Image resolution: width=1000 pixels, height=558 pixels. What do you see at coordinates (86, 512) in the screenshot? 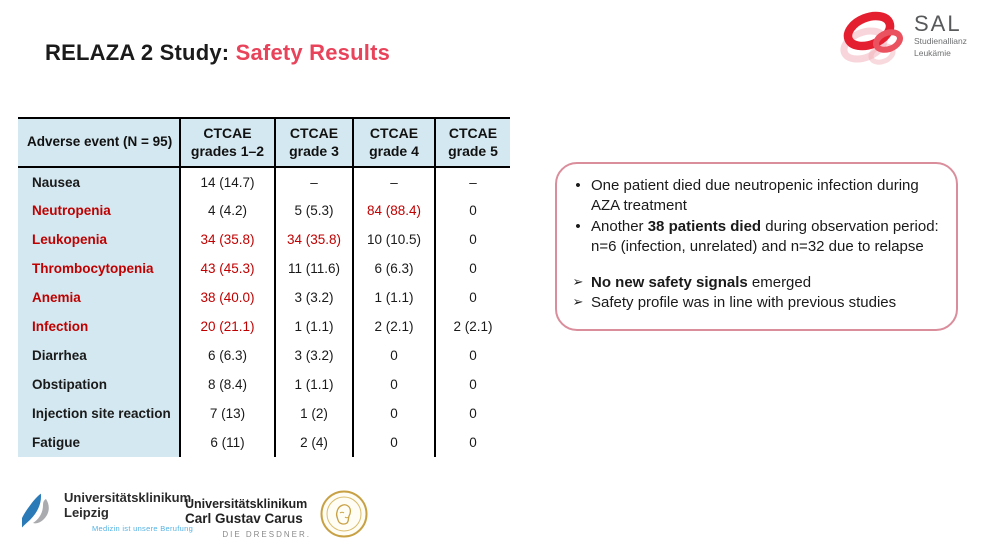
I see `leipzig-line2: Leipzig` at bounding box center [86, 512].